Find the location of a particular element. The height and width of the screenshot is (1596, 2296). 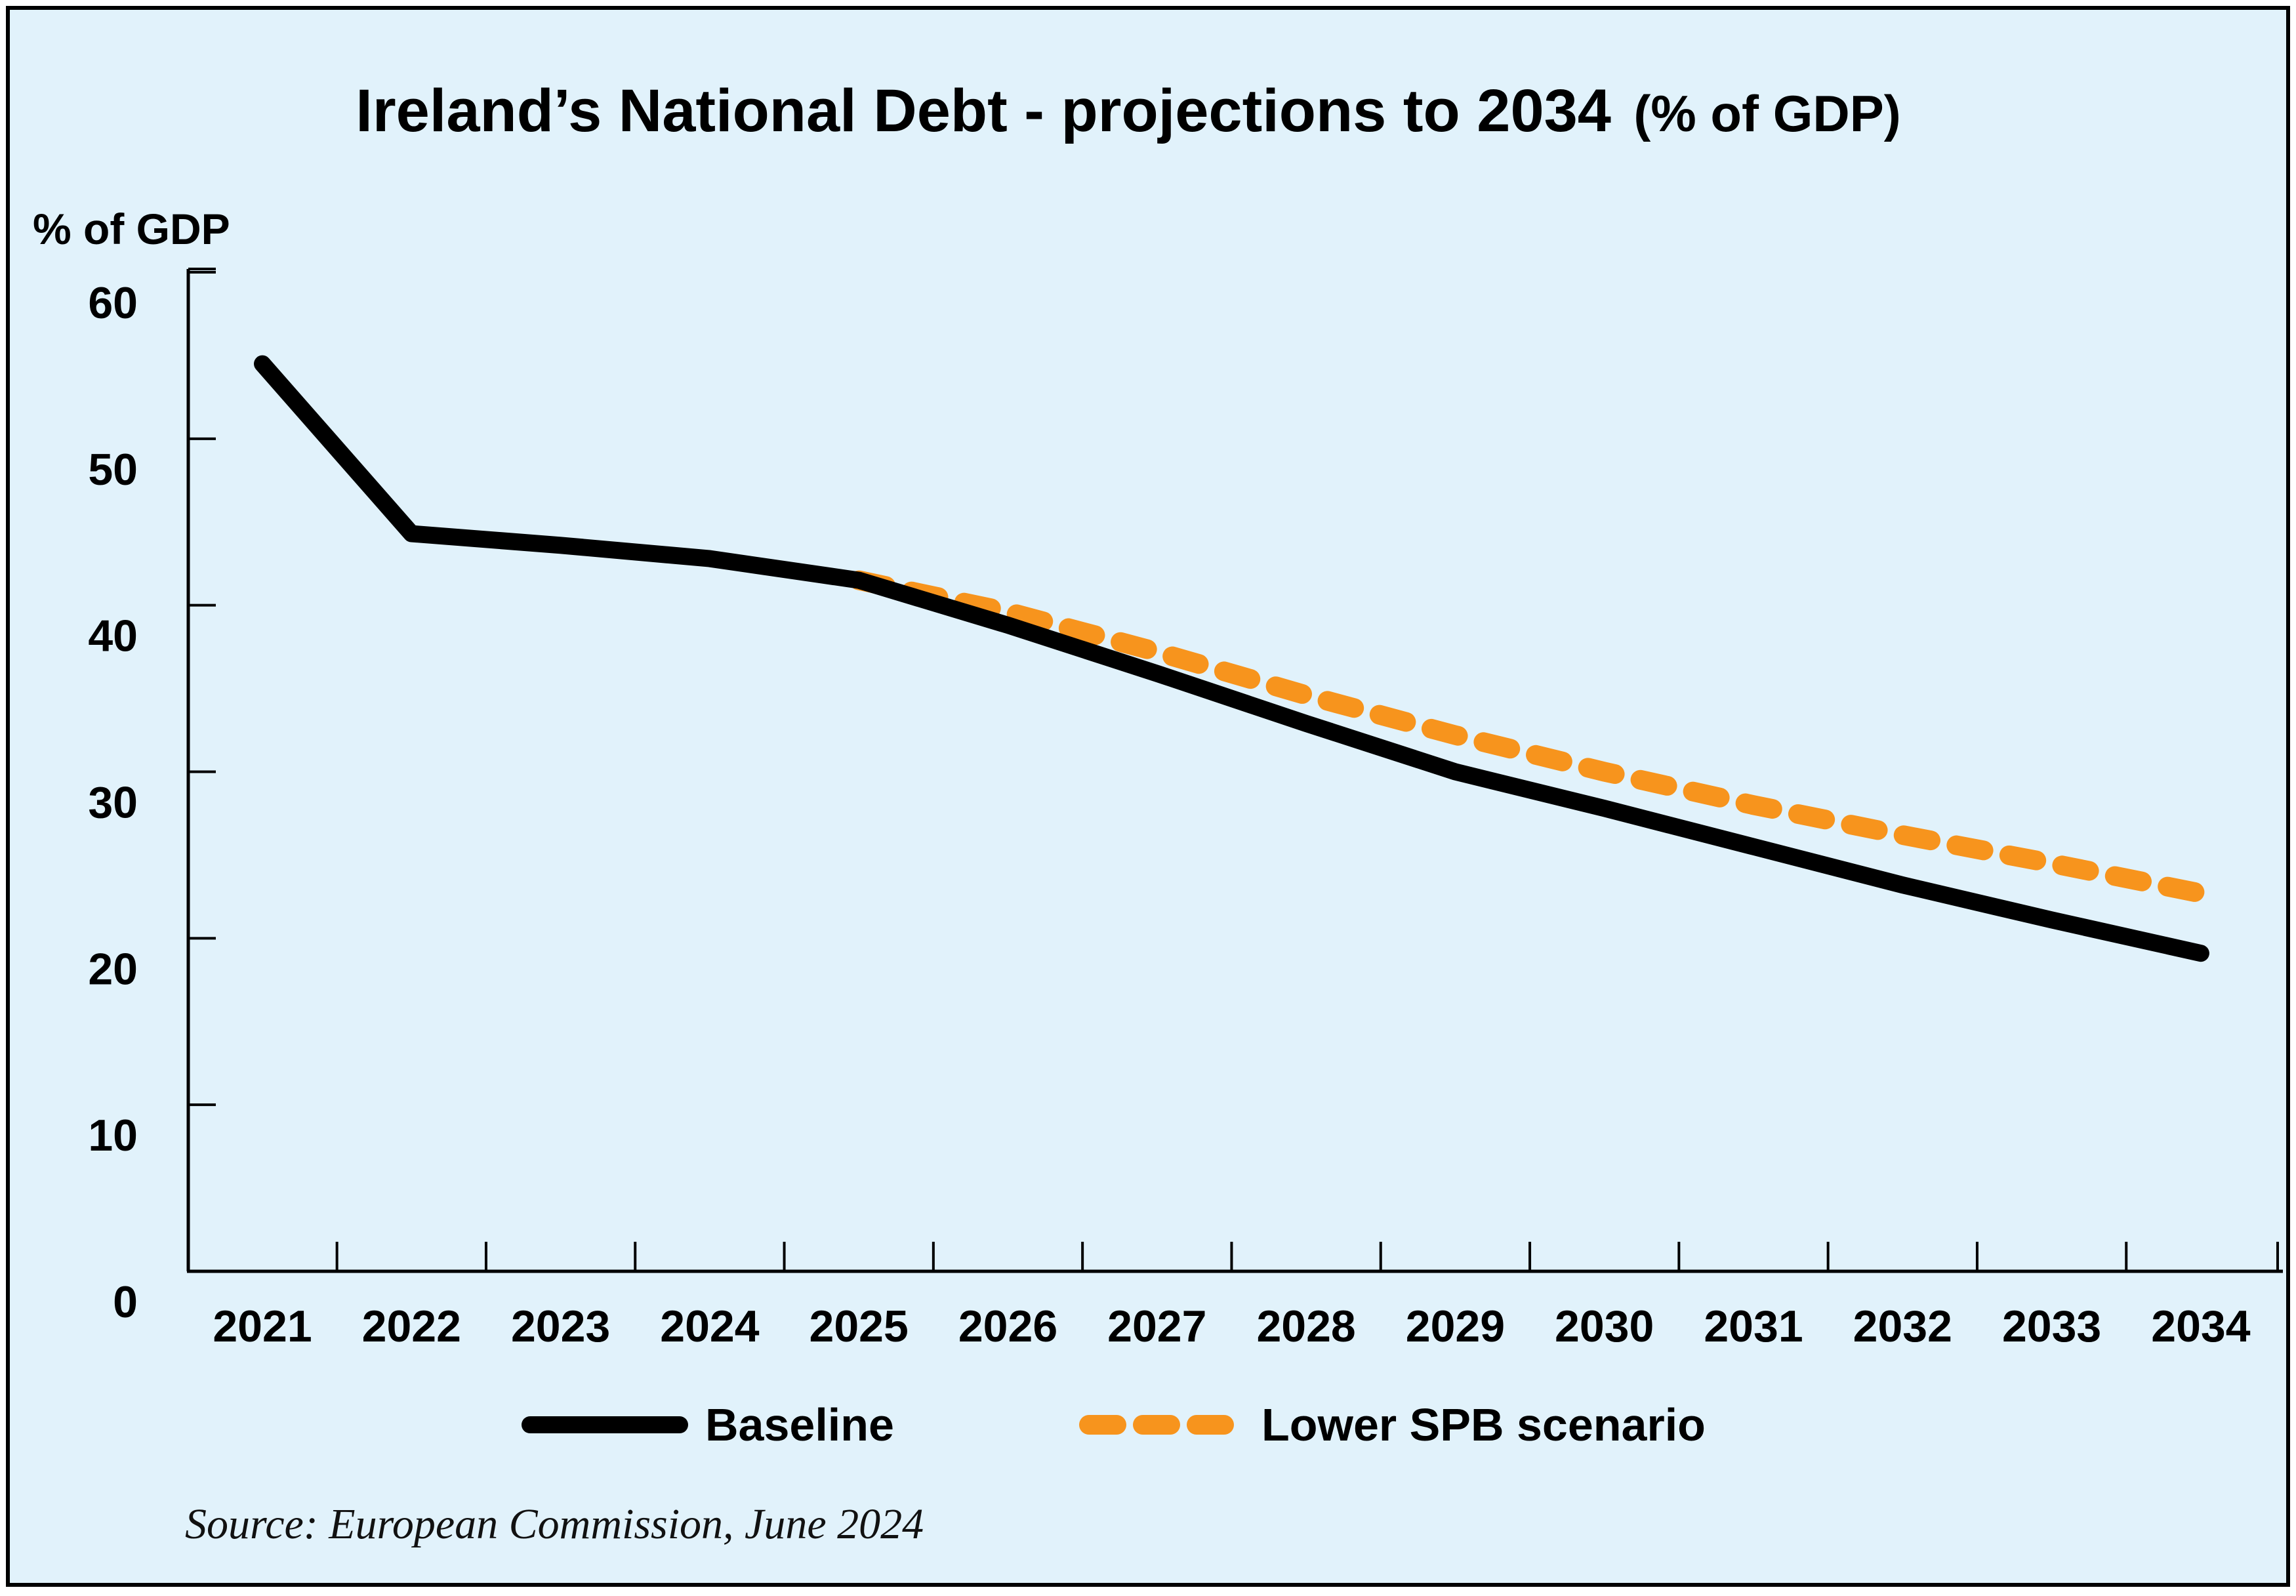

y-axis-label: % of GDP is located at coordinates (131, 229).